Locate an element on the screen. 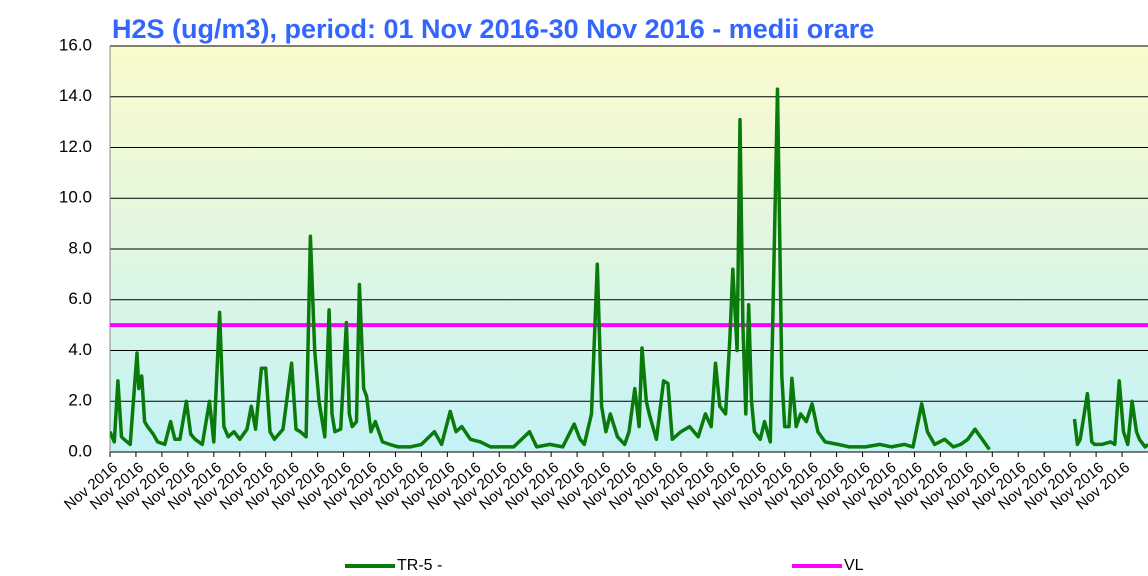 This screenshot has width=1148, height=576. y-tick-label: 4.0 is located at coordinates (80, 349).